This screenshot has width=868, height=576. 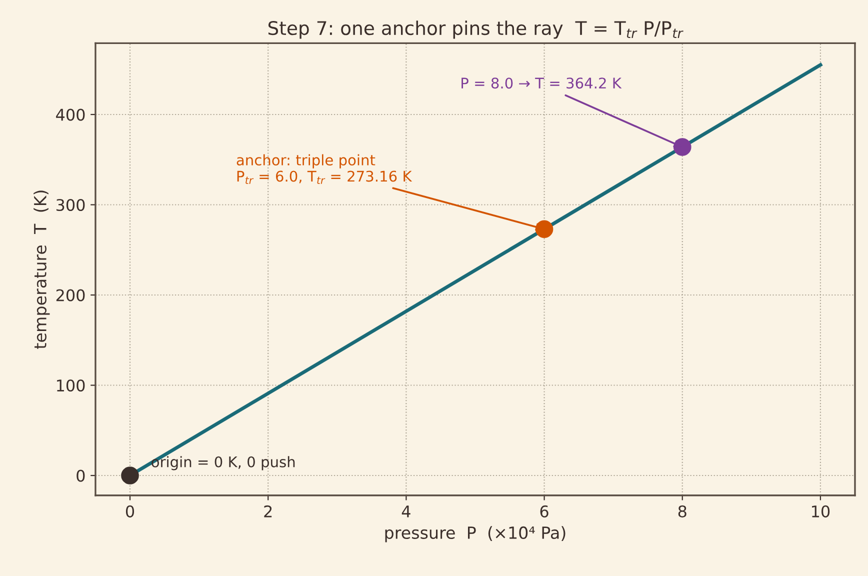 What do you see at coordinates (42, 269) in the screenshot?
I see `y-axis-title: temperature T (K)` at bounding box center [42, 269].